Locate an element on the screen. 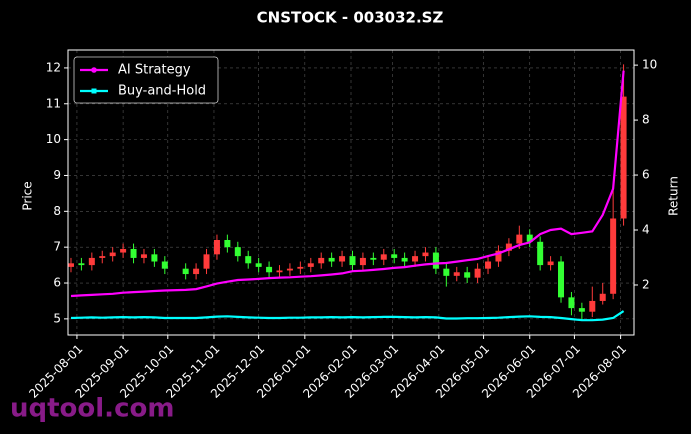 The image size is (691, 434). y2-tick-label: 10 is located at coordinates (649, 65).